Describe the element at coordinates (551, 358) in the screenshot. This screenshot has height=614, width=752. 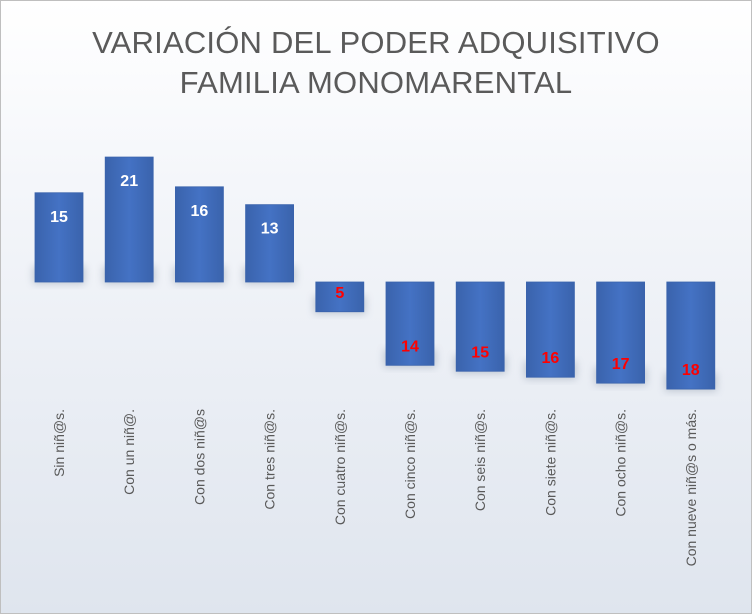
I see `data-label-8: 16` at that location.